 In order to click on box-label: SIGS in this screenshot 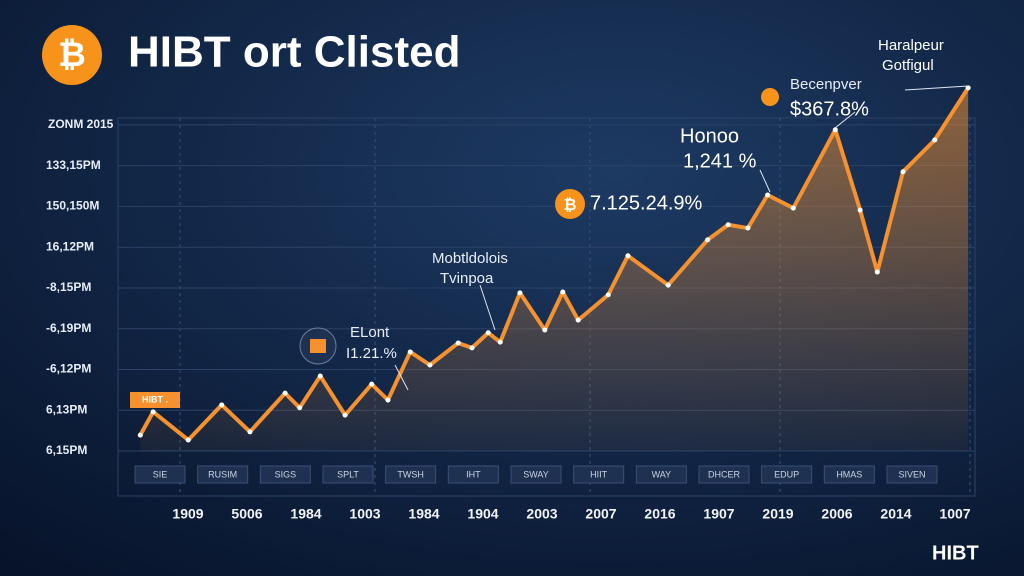, I will do `click(286, 474)`.